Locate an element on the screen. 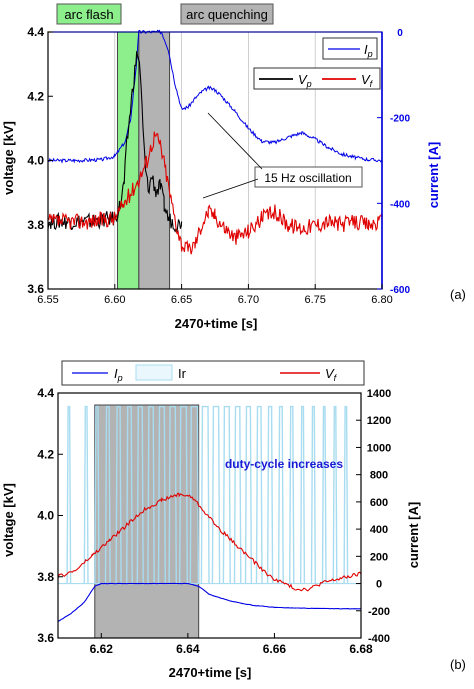  legend-ip-label: Ip is located at coordinates (118, 374).